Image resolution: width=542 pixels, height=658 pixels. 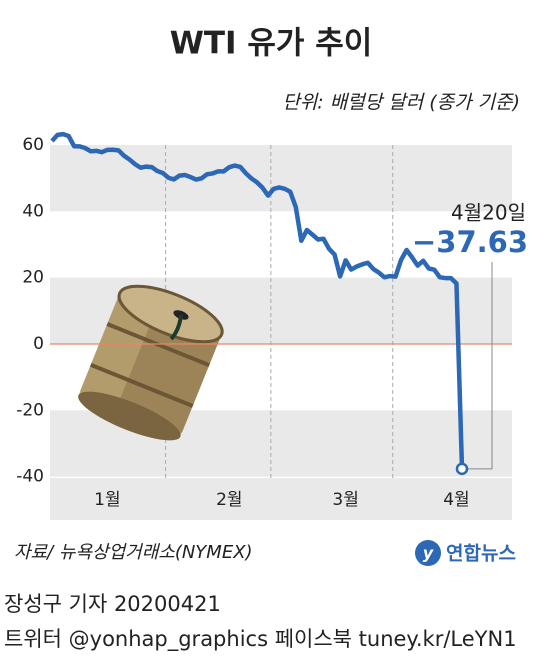 I want to click on annotation-date: 4월20일, so click(x=488, y=213).